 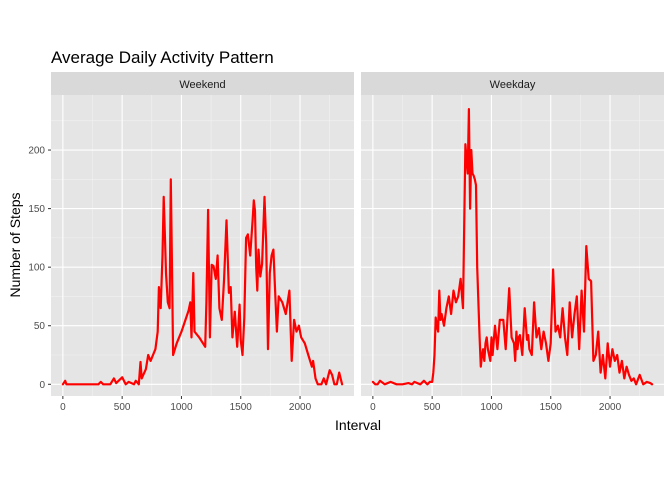 I want to click on weekday-x-tick-label: 1000, so click(x=491, y=407).